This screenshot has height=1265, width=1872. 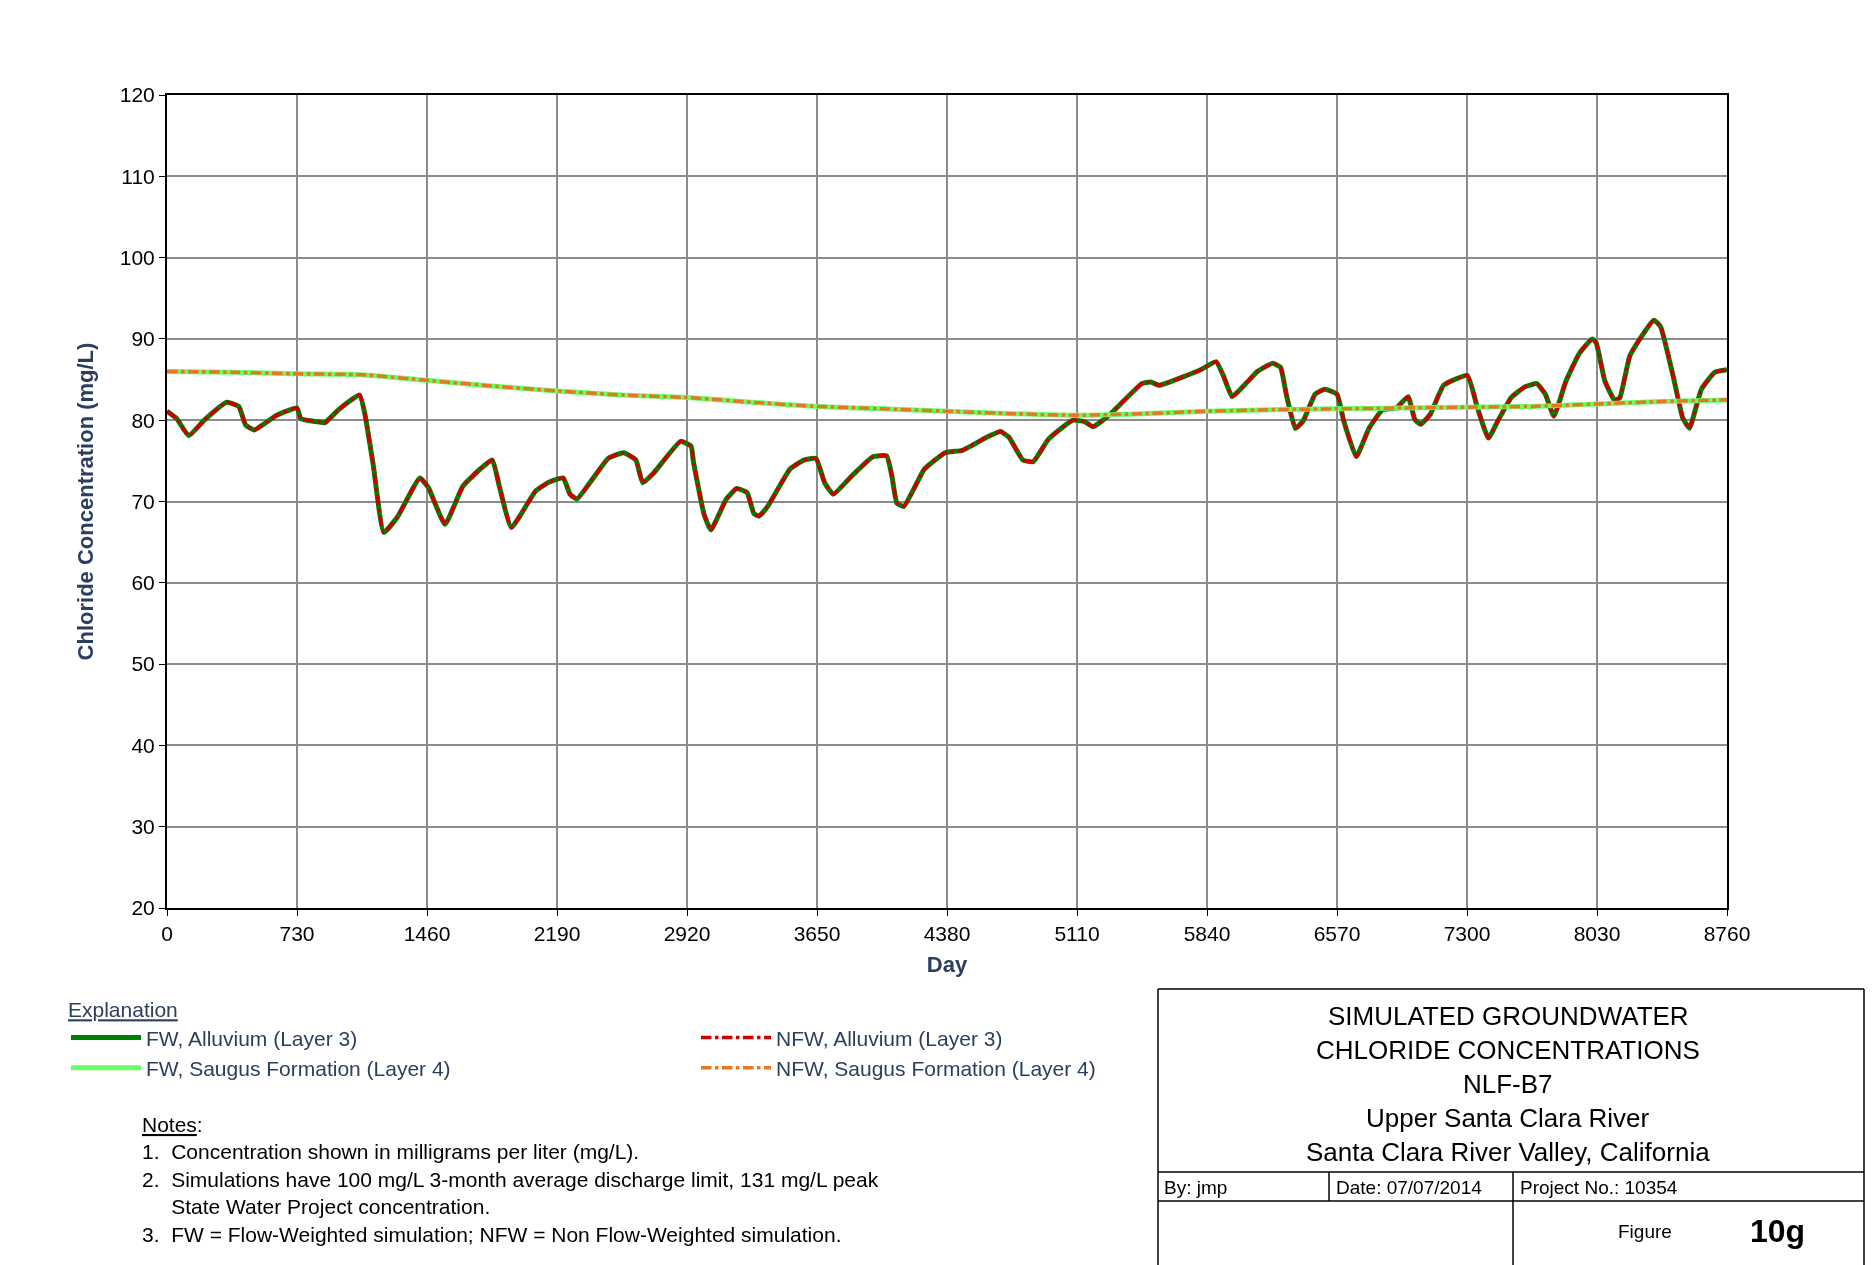 I want to click on text: 3. FW = Flow-Weighted simulation; NFW = Non Flow-Weighted simulation., so click(x=492, y=1234).